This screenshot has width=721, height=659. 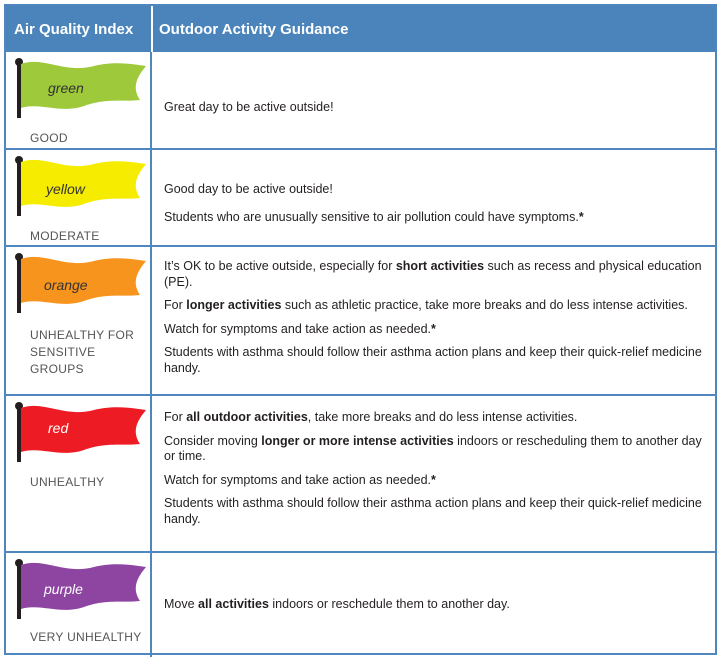 I want to click on guidance-emphasis: longer activities, so click(x=234, y=305).